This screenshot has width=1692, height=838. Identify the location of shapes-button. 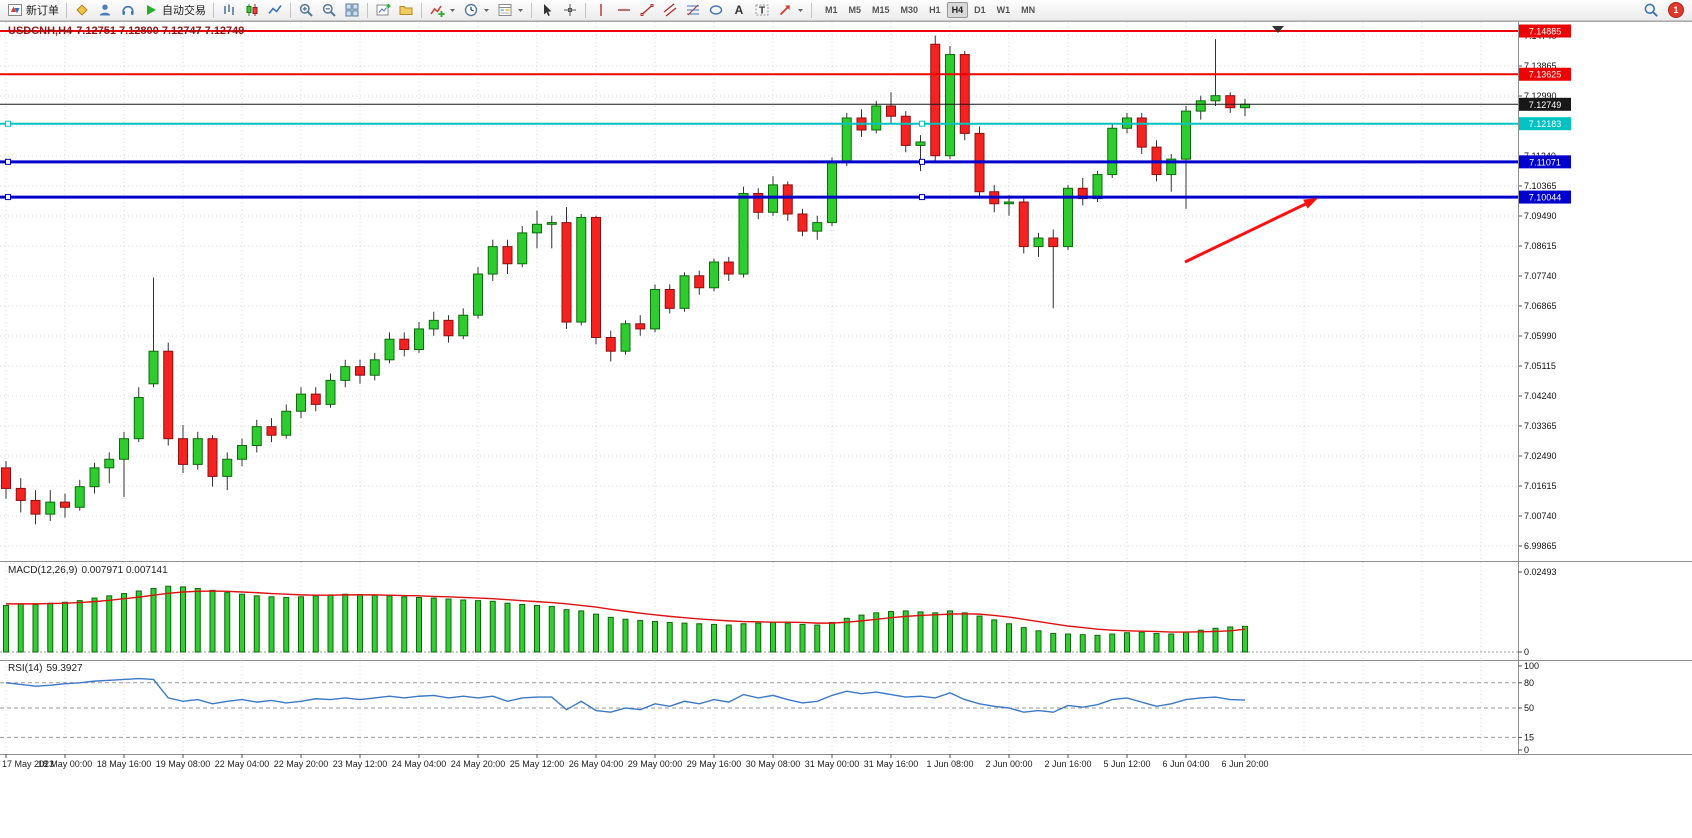
(716, 10).